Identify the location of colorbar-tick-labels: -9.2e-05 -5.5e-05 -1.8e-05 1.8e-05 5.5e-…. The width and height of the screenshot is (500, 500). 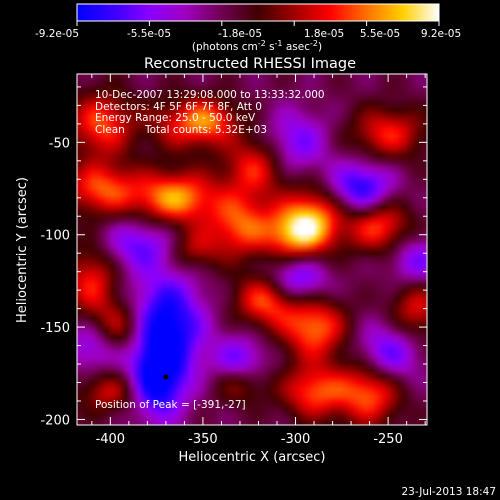
(248, 34).